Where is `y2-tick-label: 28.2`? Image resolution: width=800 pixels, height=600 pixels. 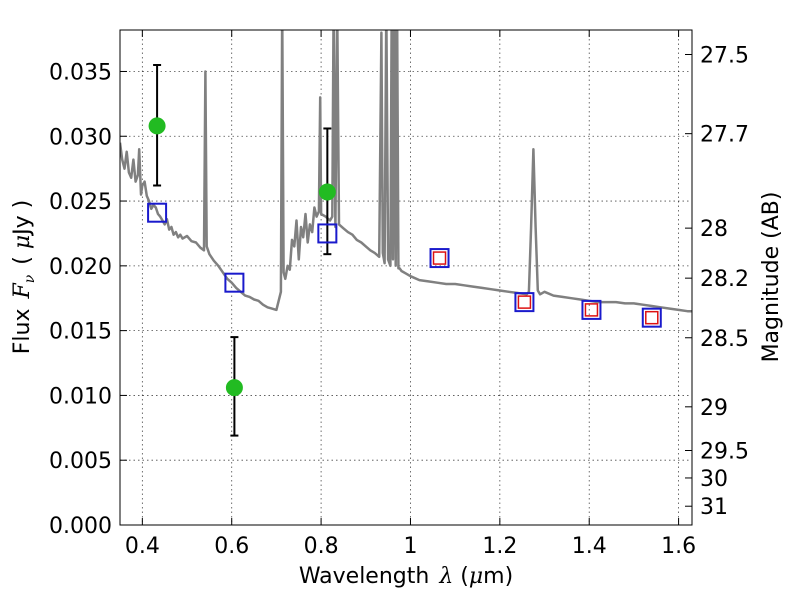
y2-tick-label: 28.2 is located at coordinates (724, 279).